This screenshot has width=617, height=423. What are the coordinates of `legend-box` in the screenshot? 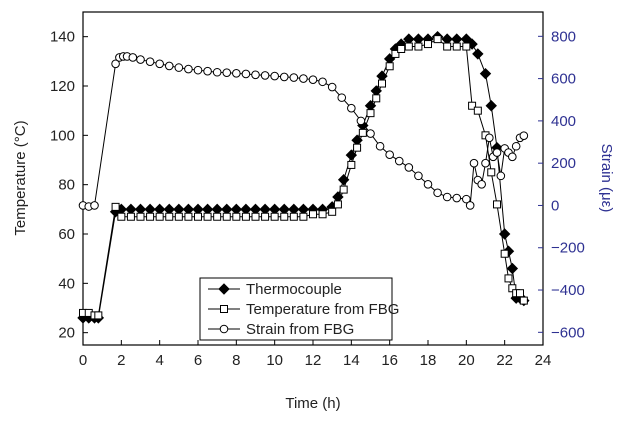 It's located at (296, 309).